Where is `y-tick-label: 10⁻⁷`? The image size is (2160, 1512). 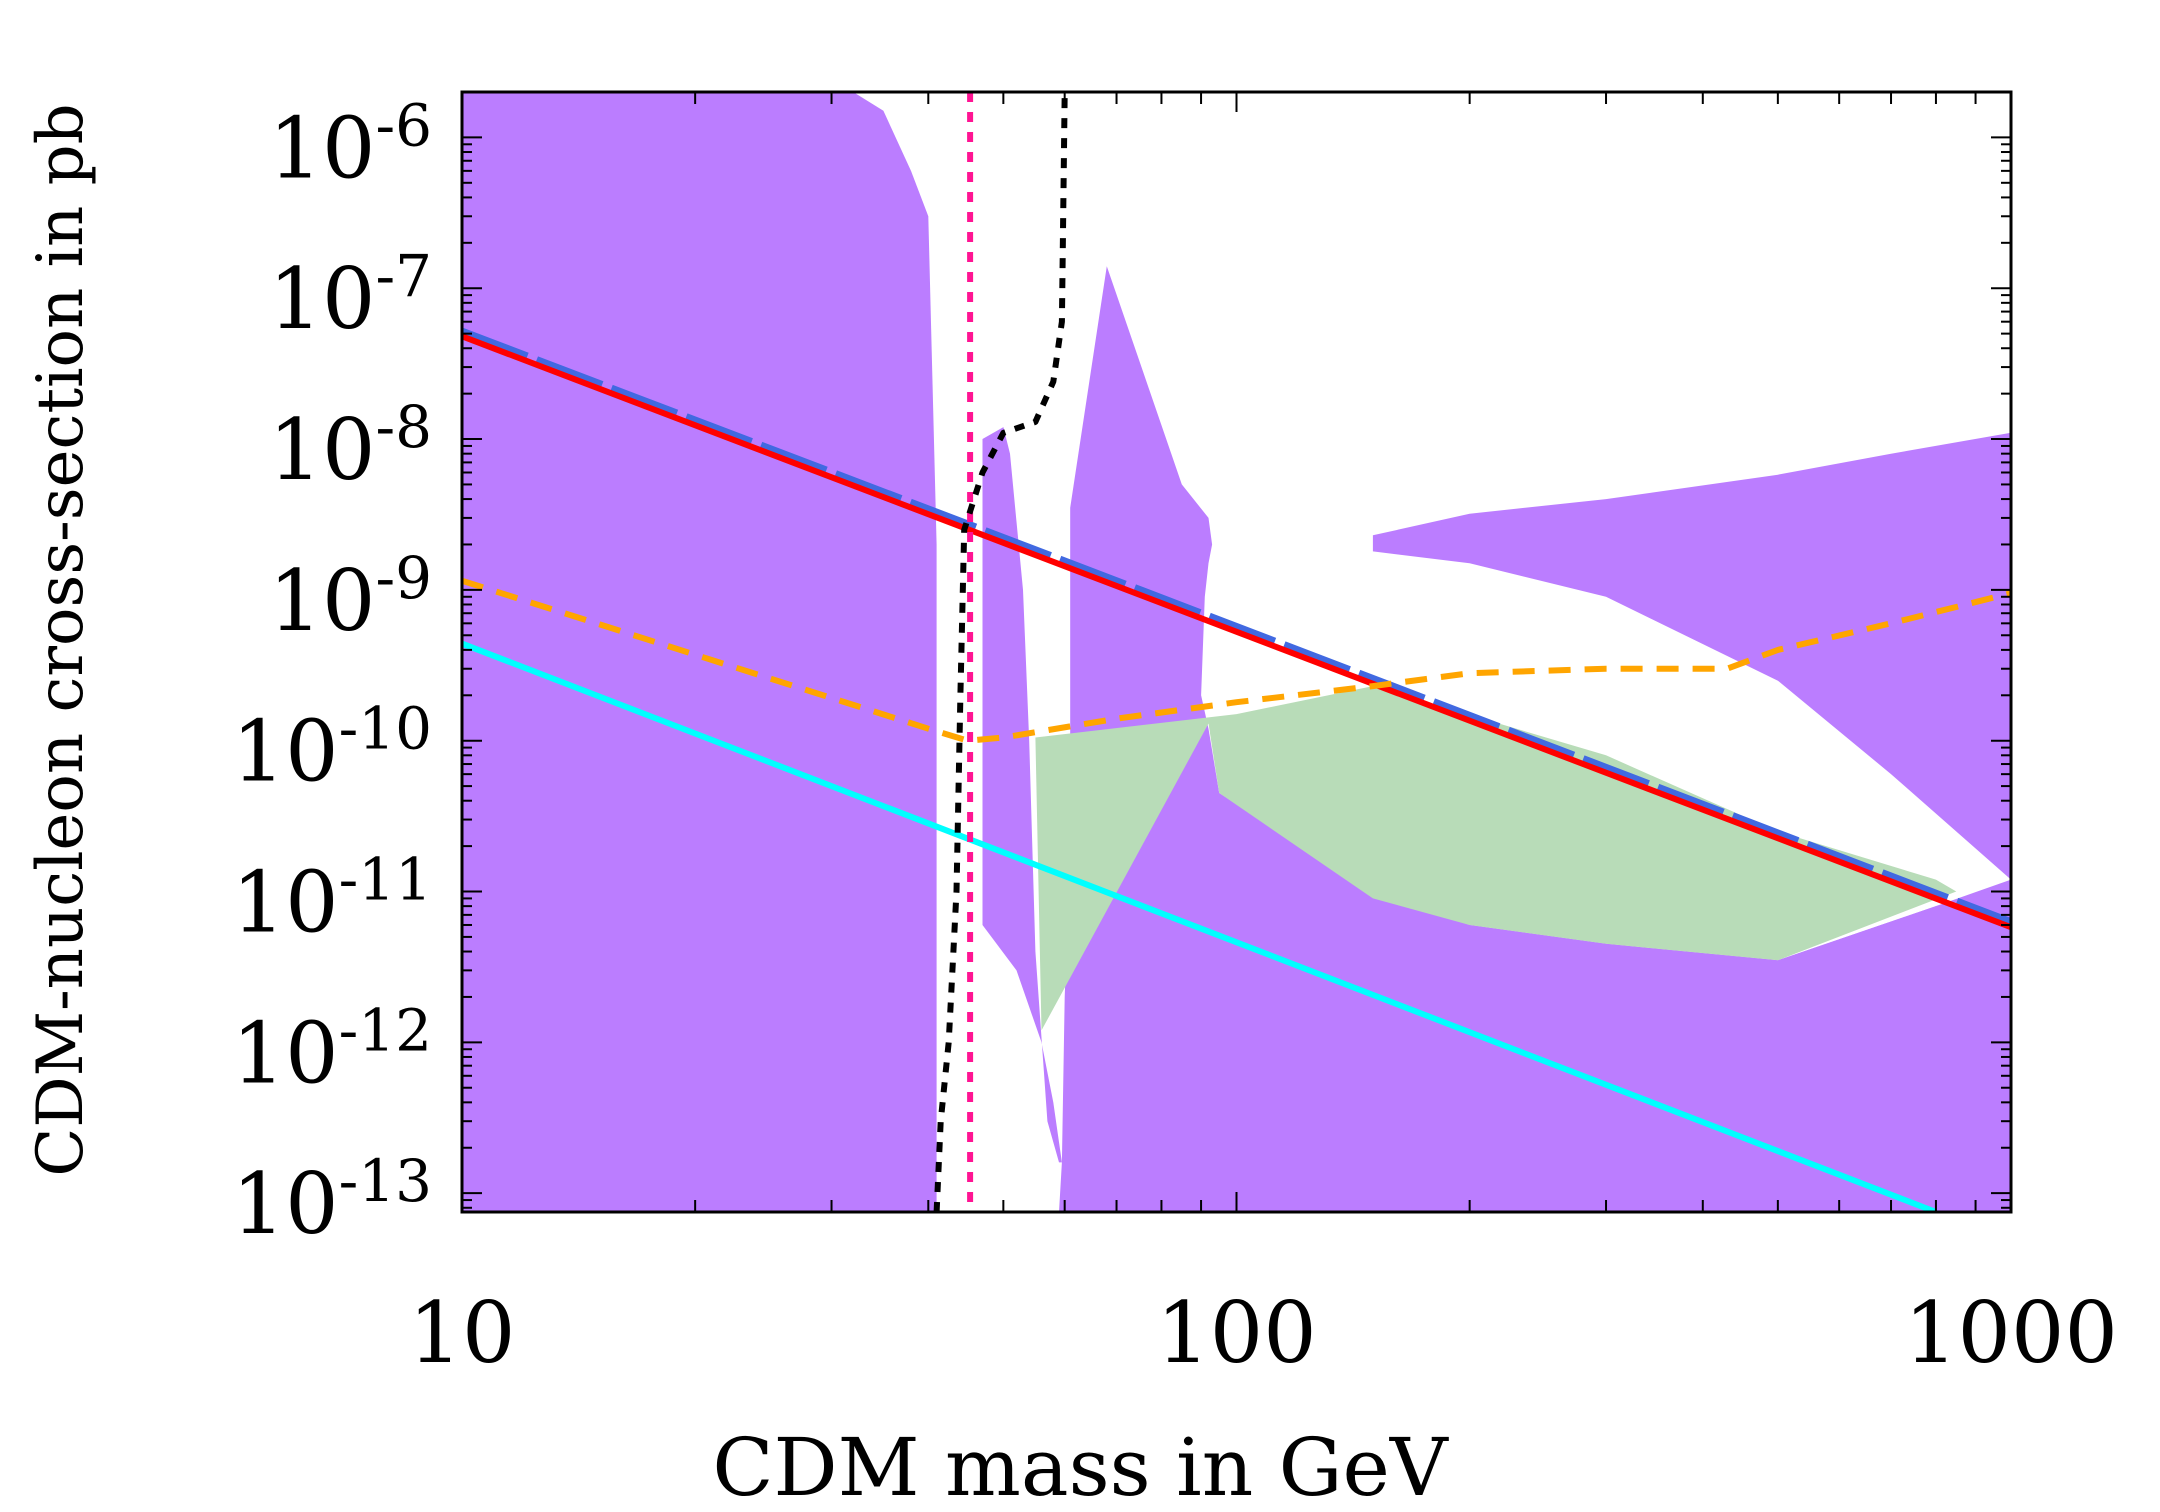 y-tick-label: 10⁻⁷ is located at coordinates (350, 295).